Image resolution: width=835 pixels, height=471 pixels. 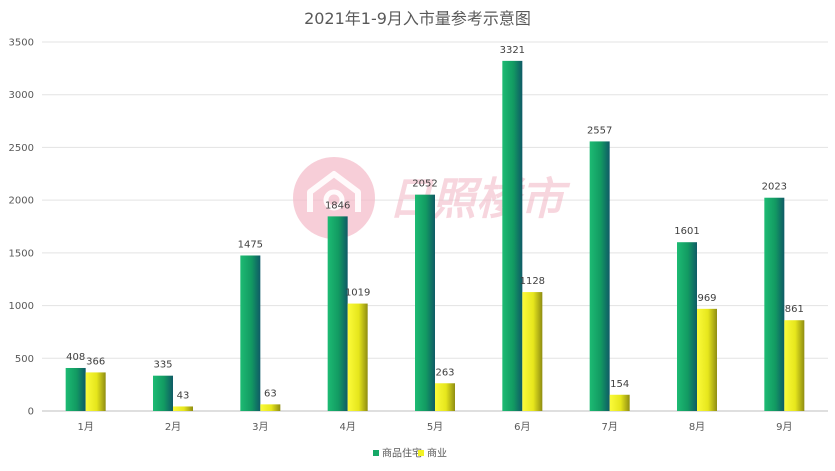 I want to click on y-tick-label: 3500, so click(x=21, y=43).